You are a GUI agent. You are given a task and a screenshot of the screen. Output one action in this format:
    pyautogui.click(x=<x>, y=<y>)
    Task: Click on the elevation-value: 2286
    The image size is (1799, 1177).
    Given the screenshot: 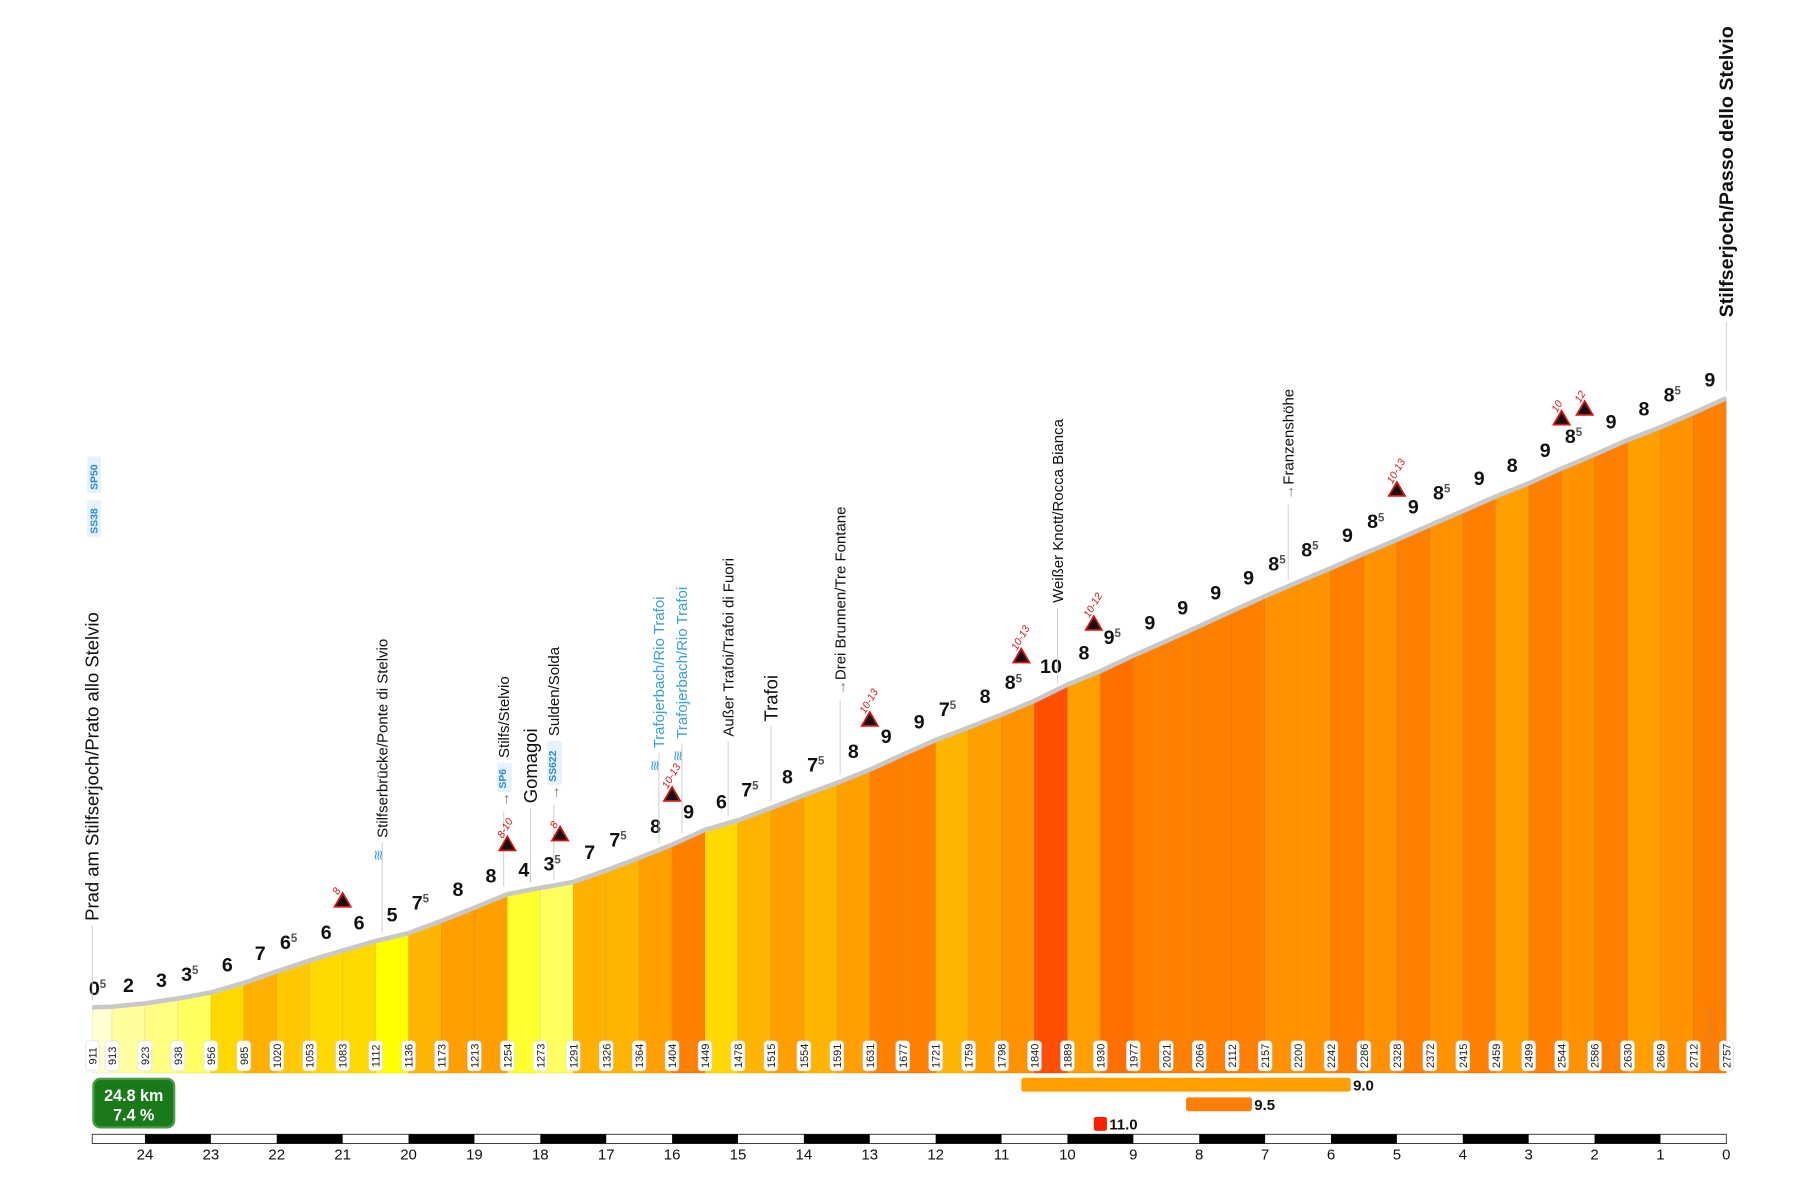 What is the action you would take?
    pyautogui.click(x=1365, y=1056)
    